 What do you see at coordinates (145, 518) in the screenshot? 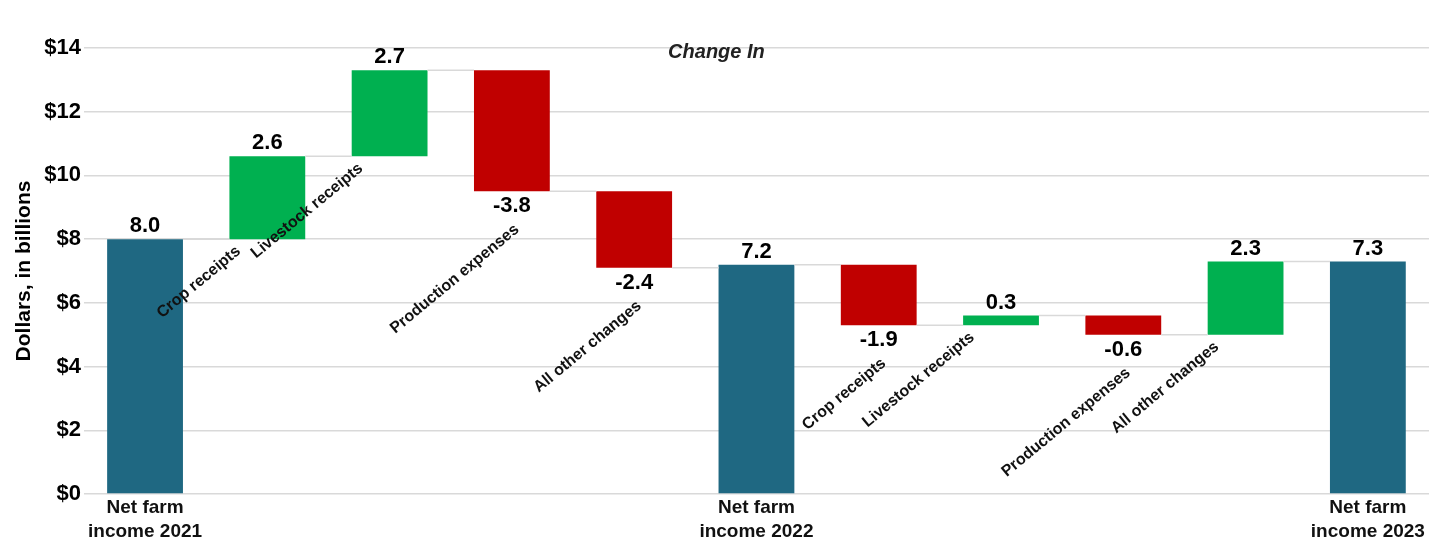
I see `x-tick-label: Net farm income 2021` at bounding box center [145, 518].